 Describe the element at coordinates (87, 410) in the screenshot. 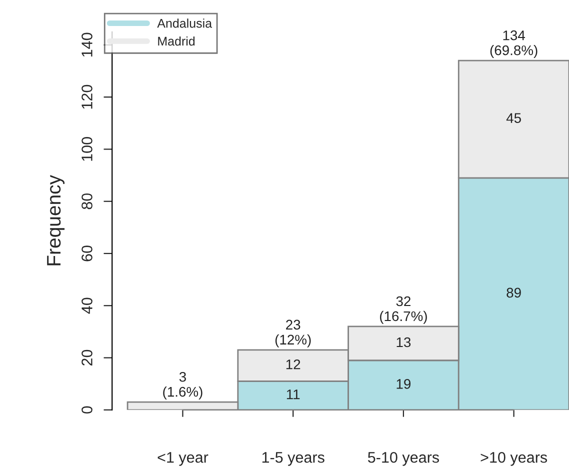

I see `y-tick-label: 0` at that location.